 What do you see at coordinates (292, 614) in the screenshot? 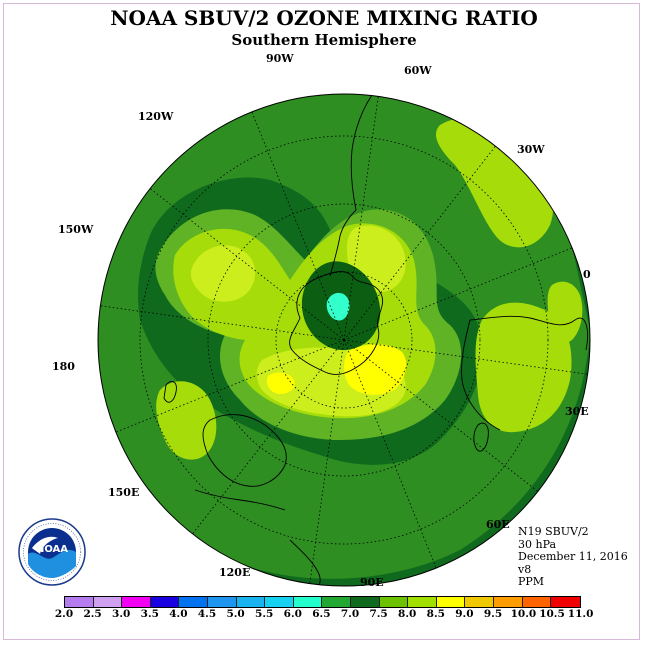
I see `colorbar-tick-label: 6.0` at bounding box center [292, 614].